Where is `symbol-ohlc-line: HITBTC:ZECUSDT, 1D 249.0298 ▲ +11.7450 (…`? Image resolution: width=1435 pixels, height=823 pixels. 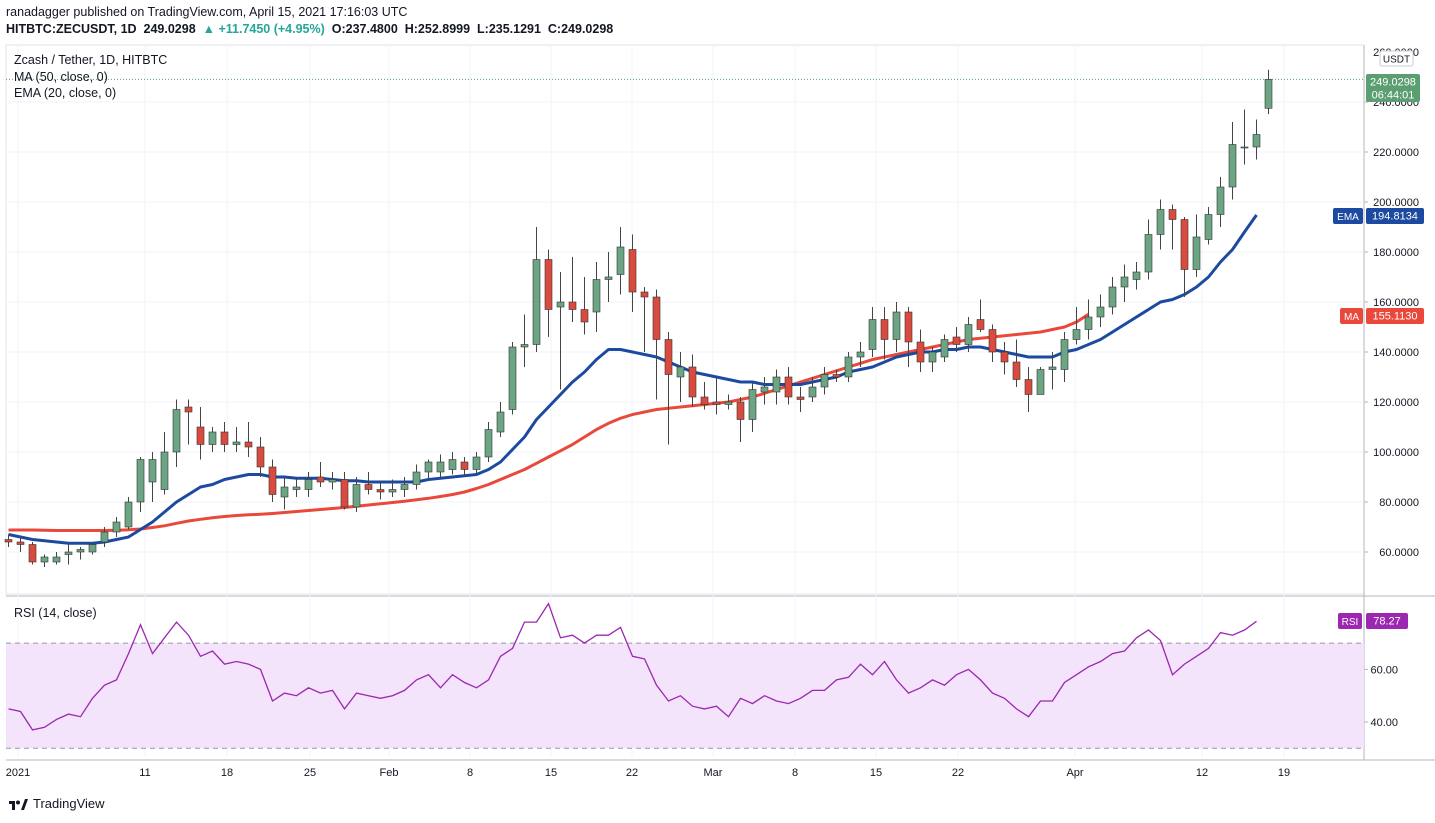
symbol-ohlc-line: HITBTC:ZECUSDT, 1D 249.0298 ▲ +11.7450 (… is located at coordinates (309, 29).